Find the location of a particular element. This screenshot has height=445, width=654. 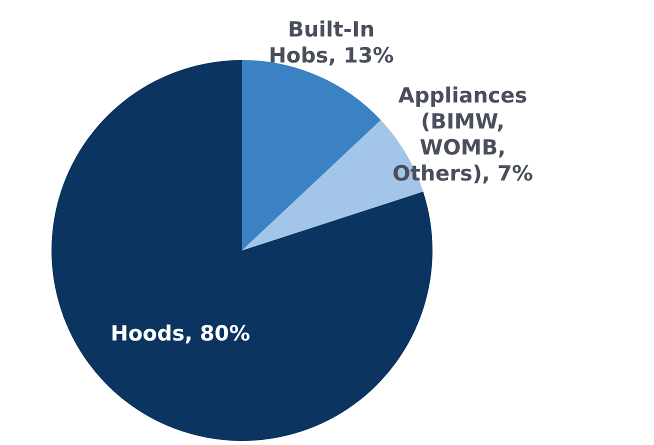

slice-label: Built-In Hobs, 13% is located at coordinates (331, 43).